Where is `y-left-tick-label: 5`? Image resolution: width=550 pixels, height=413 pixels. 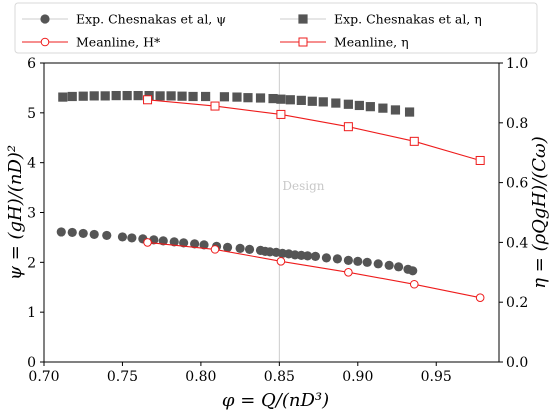
y-left-tick-label: 5 is located at coordinates (31, 114).